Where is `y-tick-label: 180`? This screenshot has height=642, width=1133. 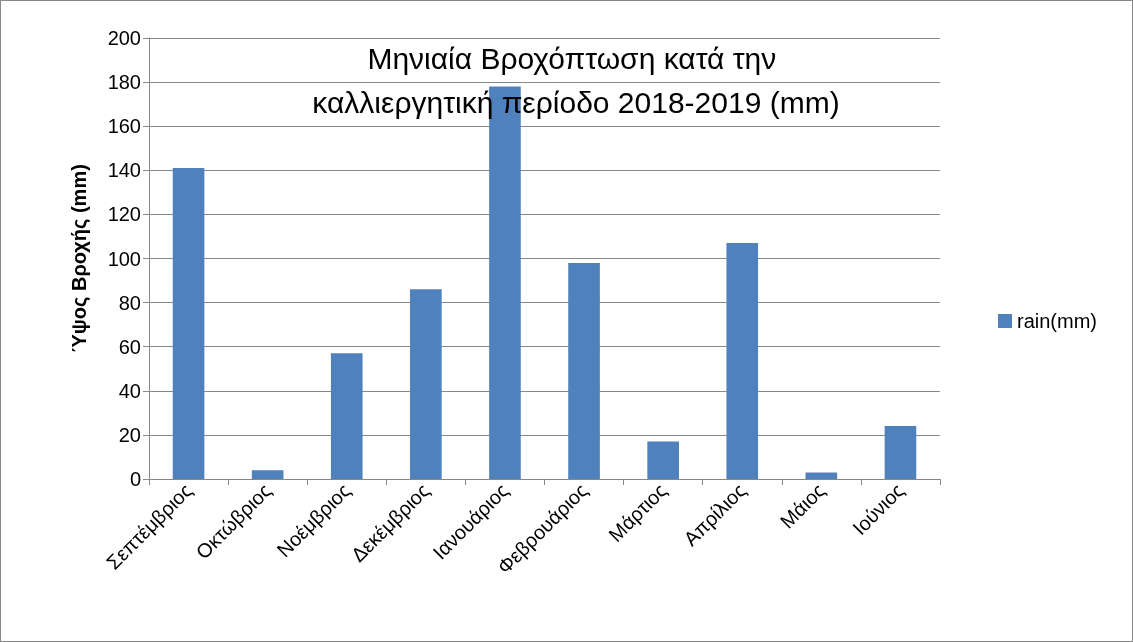
y-tick-label: 180 is located at coordinates (124, 82).